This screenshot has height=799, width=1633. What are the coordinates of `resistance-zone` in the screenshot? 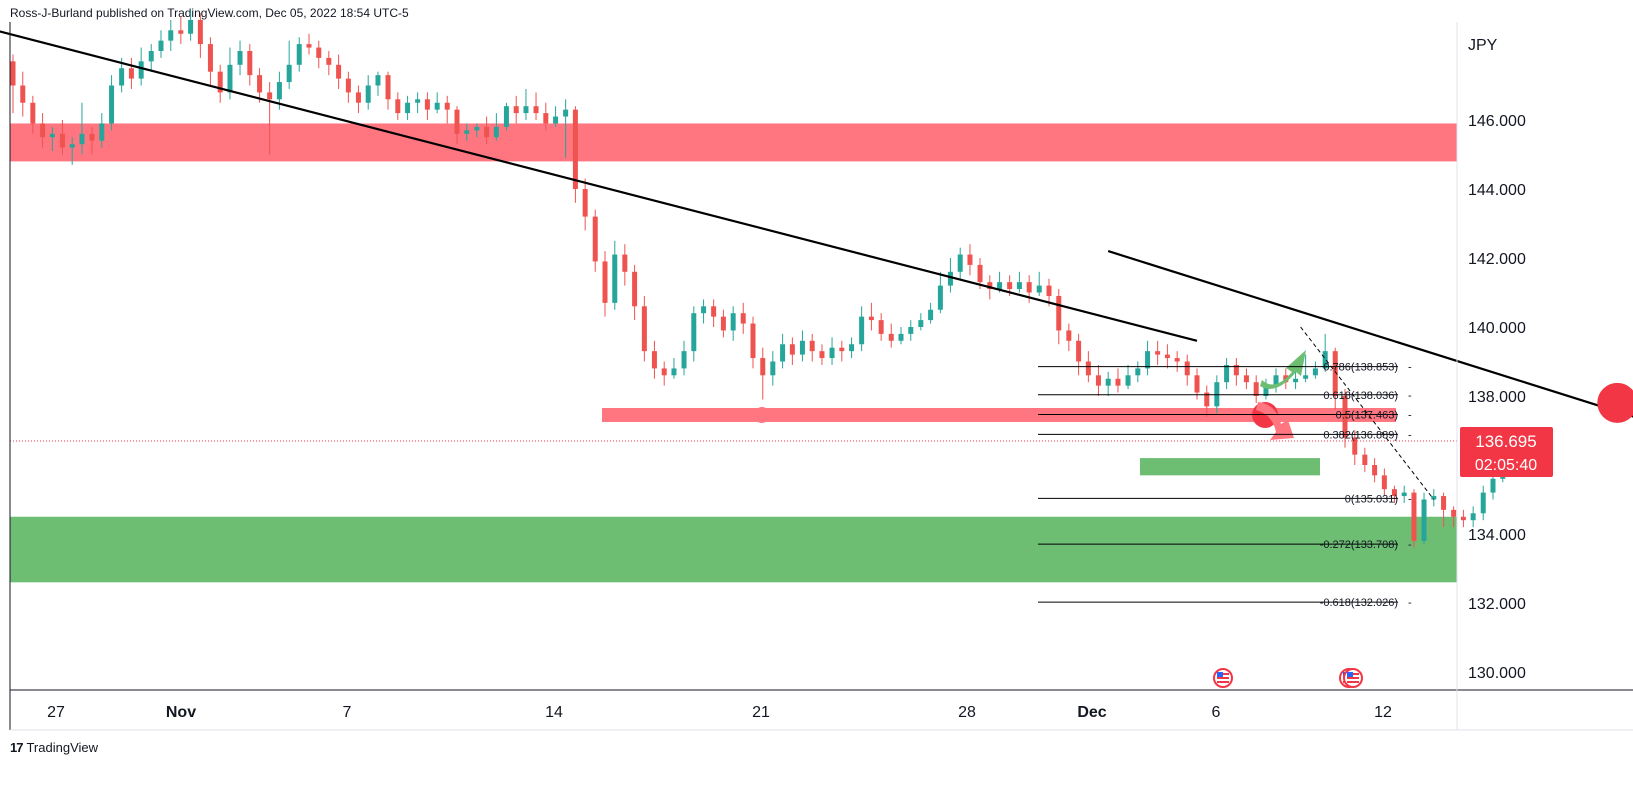 It's located at (733, 142).